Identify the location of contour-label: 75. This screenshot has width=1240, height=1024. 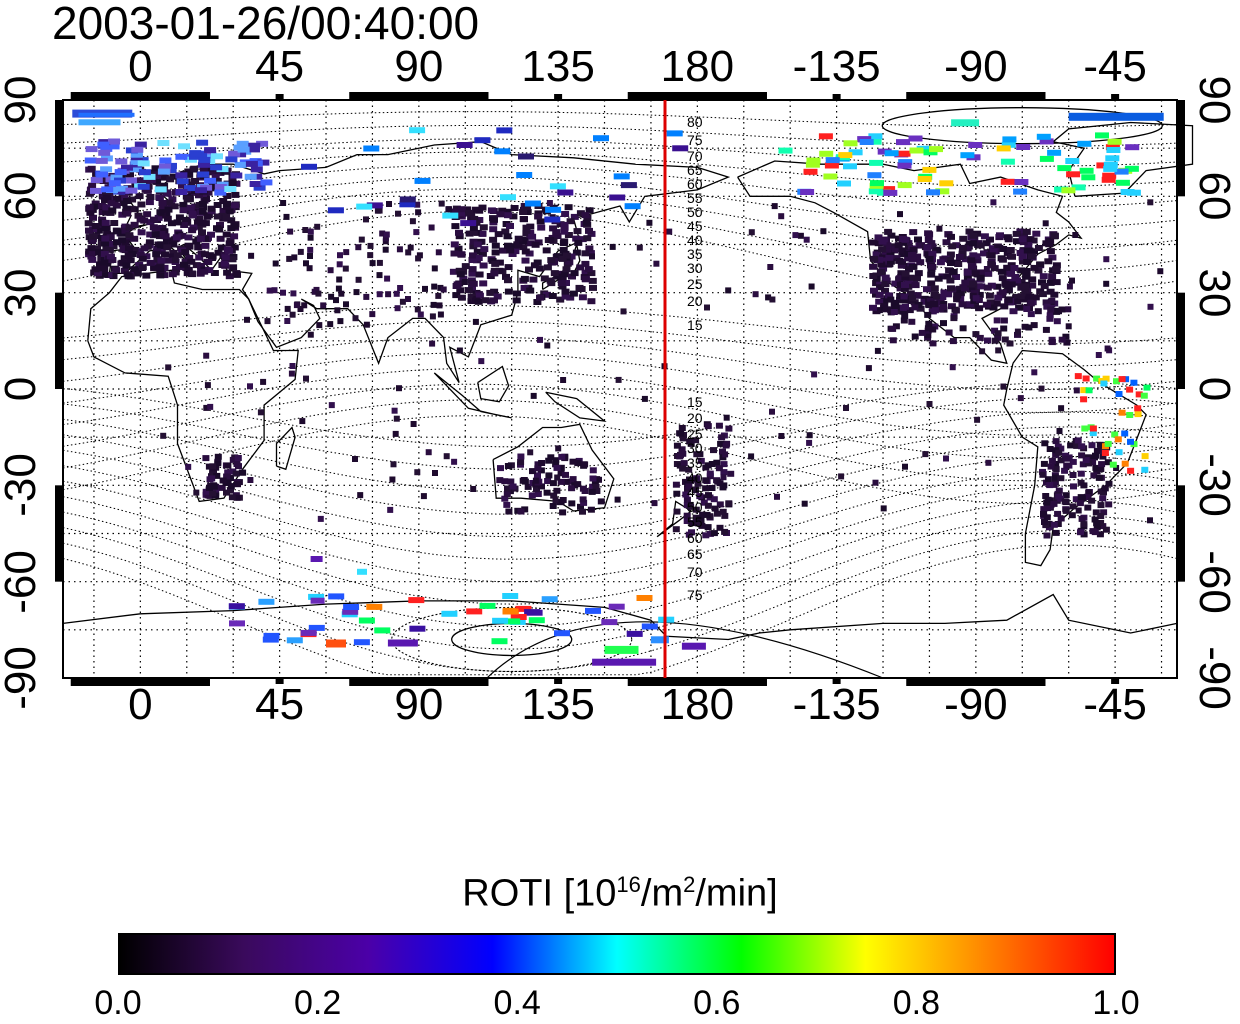
(695, 140).